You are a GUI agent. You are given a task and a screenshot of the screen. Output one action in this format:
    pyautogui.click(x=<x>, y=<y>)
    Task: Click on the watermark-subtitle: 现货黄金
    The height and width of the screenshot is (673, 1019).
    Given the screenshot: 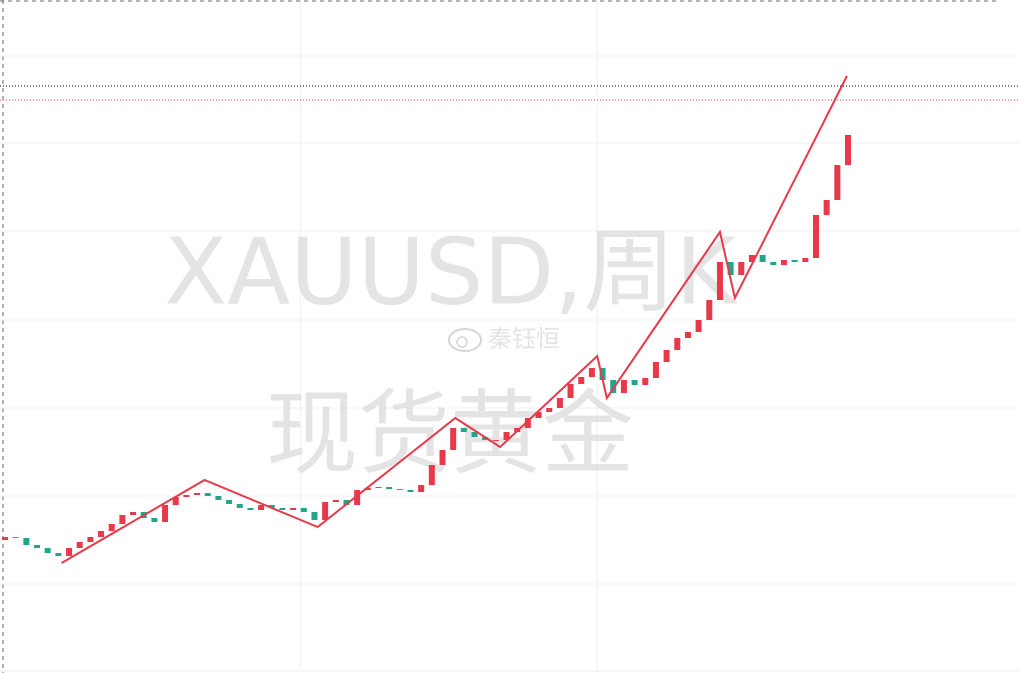 What is the action you would take?
    pyautogui.click(x=450, y=433)
    